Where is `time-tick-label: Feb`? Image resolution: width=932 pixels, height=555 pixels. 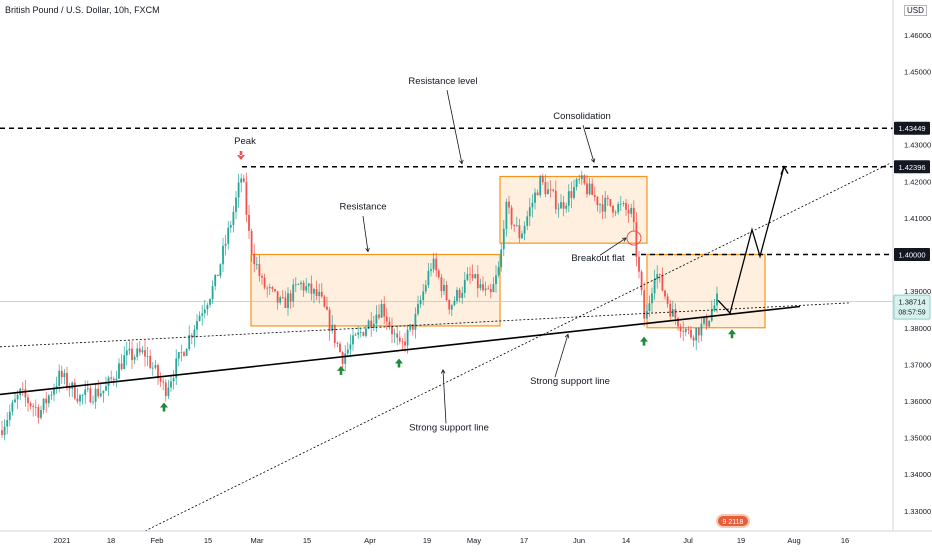
time-tick-label: Feb is located at coordinates (157, 540).